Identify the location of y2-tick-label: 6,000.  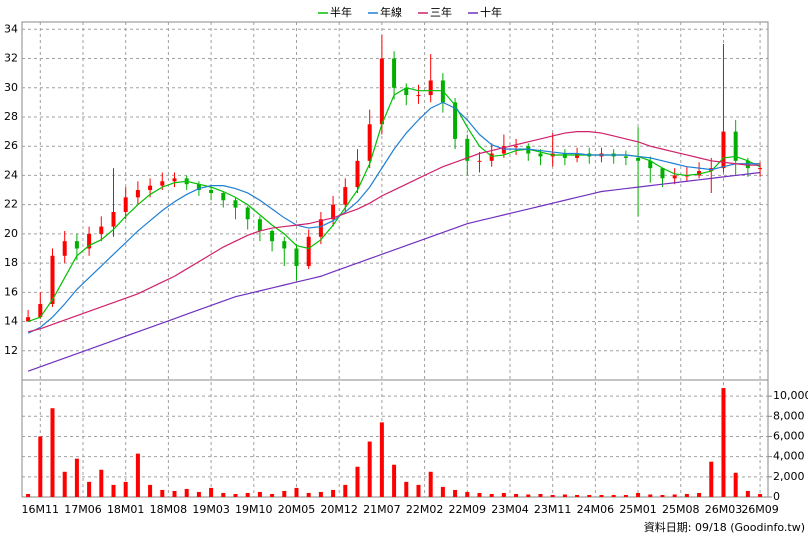
(789, 435).